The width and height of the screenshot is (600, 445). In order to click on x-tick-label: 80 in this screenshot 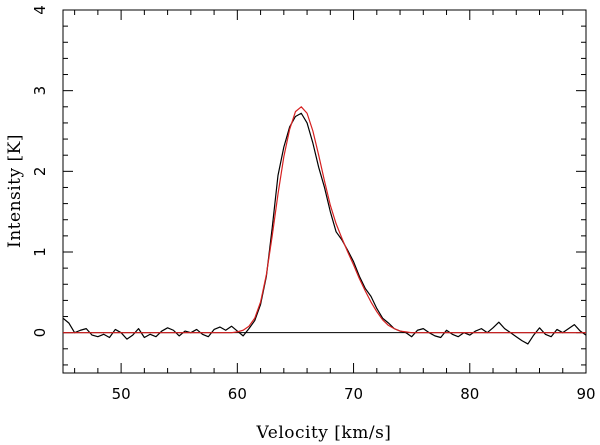, I will do `click(469, 394)`.